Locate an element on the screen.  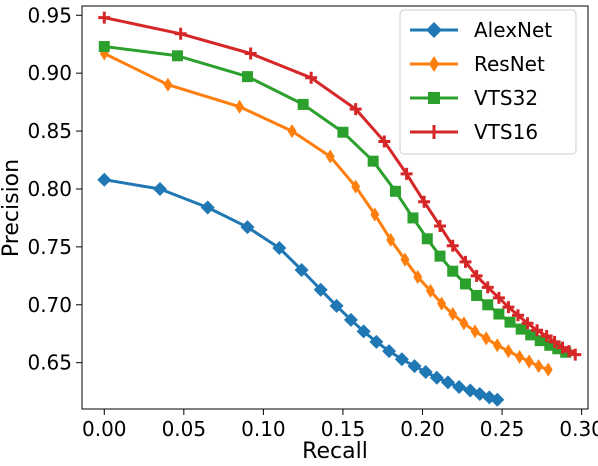
y-axis-label: Precision is located at coordinates (12, 208).